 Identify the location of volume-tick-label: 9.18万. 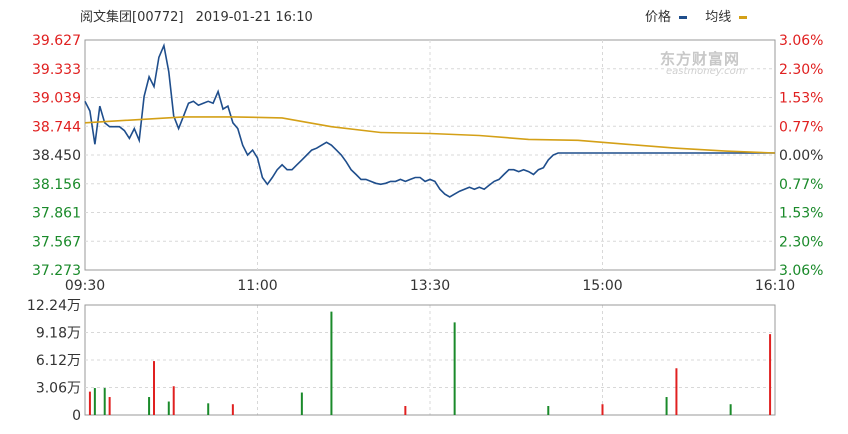
(58, 334).